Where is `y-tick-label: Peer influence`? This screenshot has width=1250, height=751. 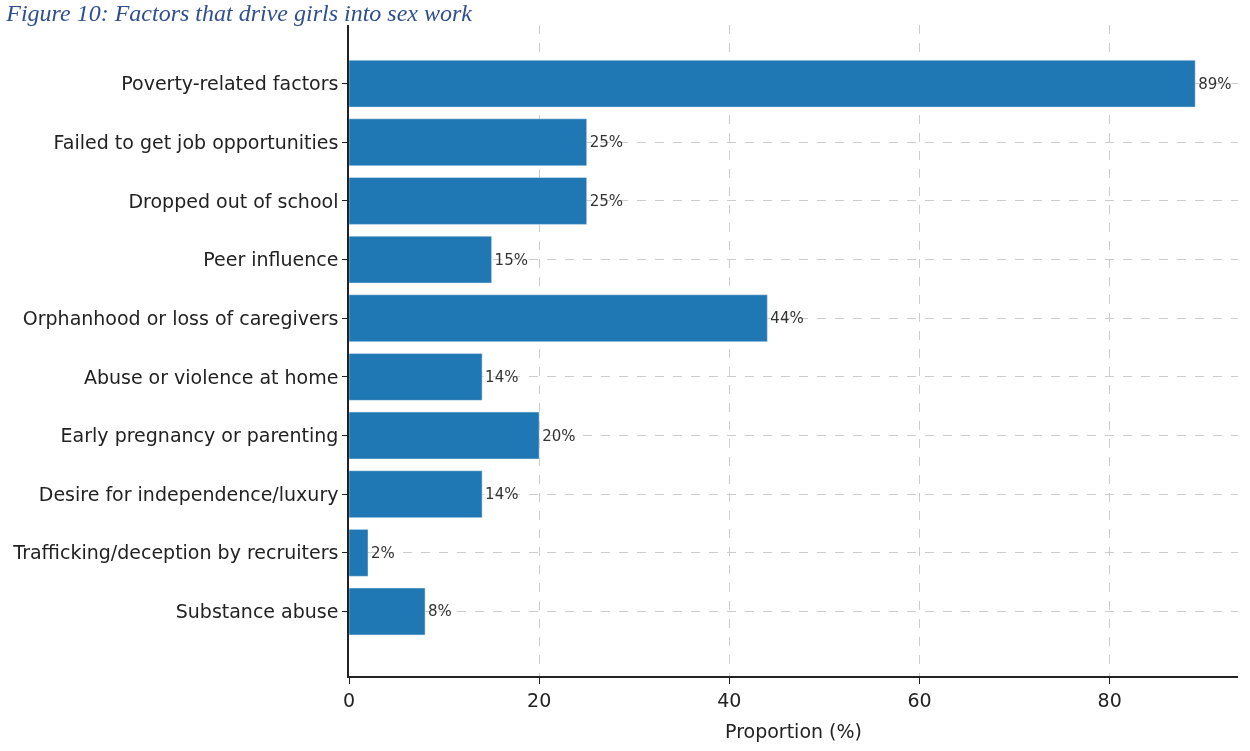 y-tick-label: Peer influence is located at coordinates (271, 259).